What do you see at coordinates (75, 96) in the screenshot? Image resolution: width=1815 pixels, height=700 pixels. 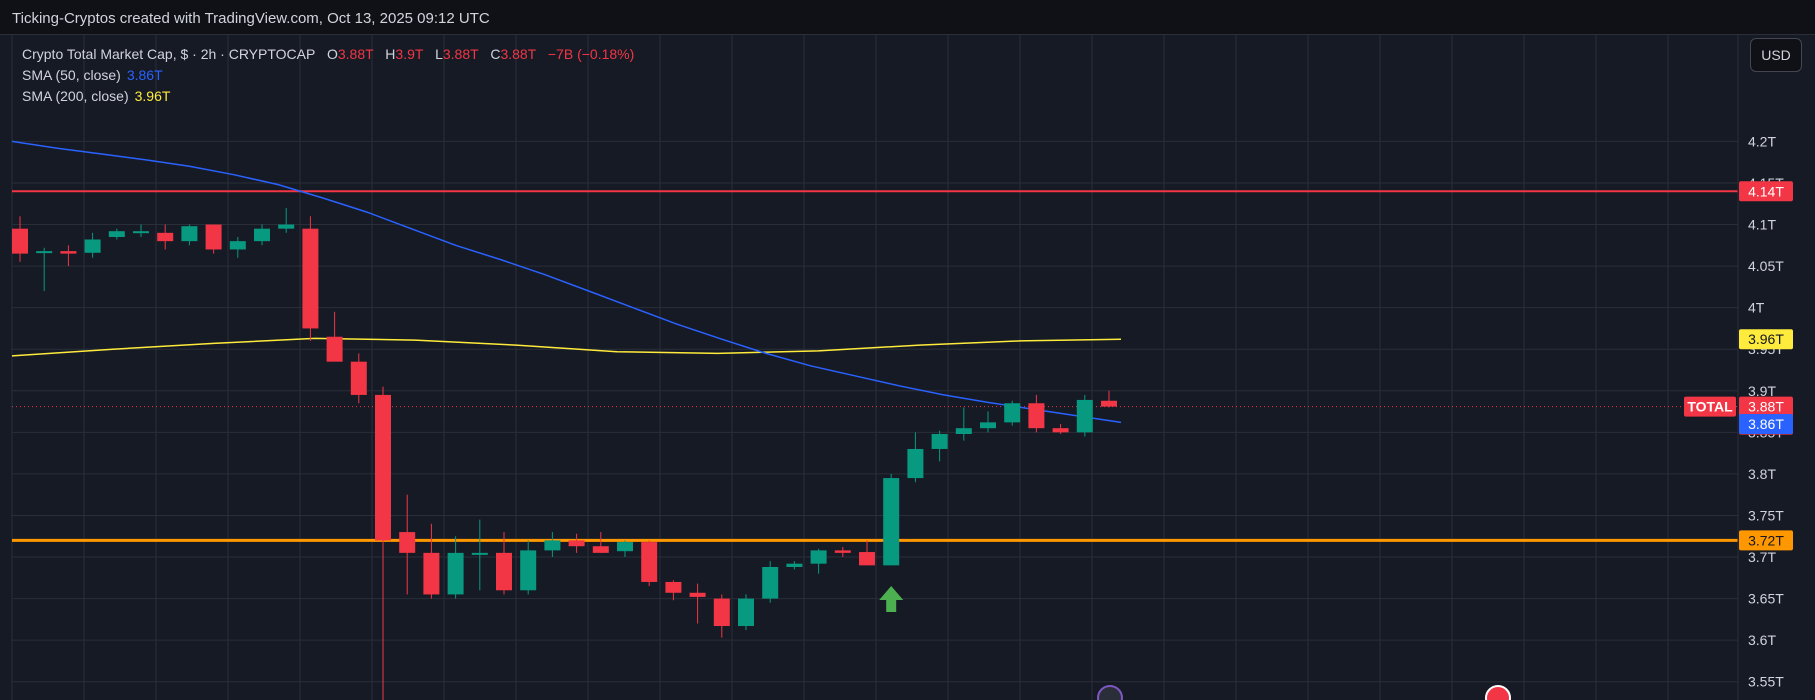 I see `sma200-label: SMA (200, close)` at bounding box center [75, 96].